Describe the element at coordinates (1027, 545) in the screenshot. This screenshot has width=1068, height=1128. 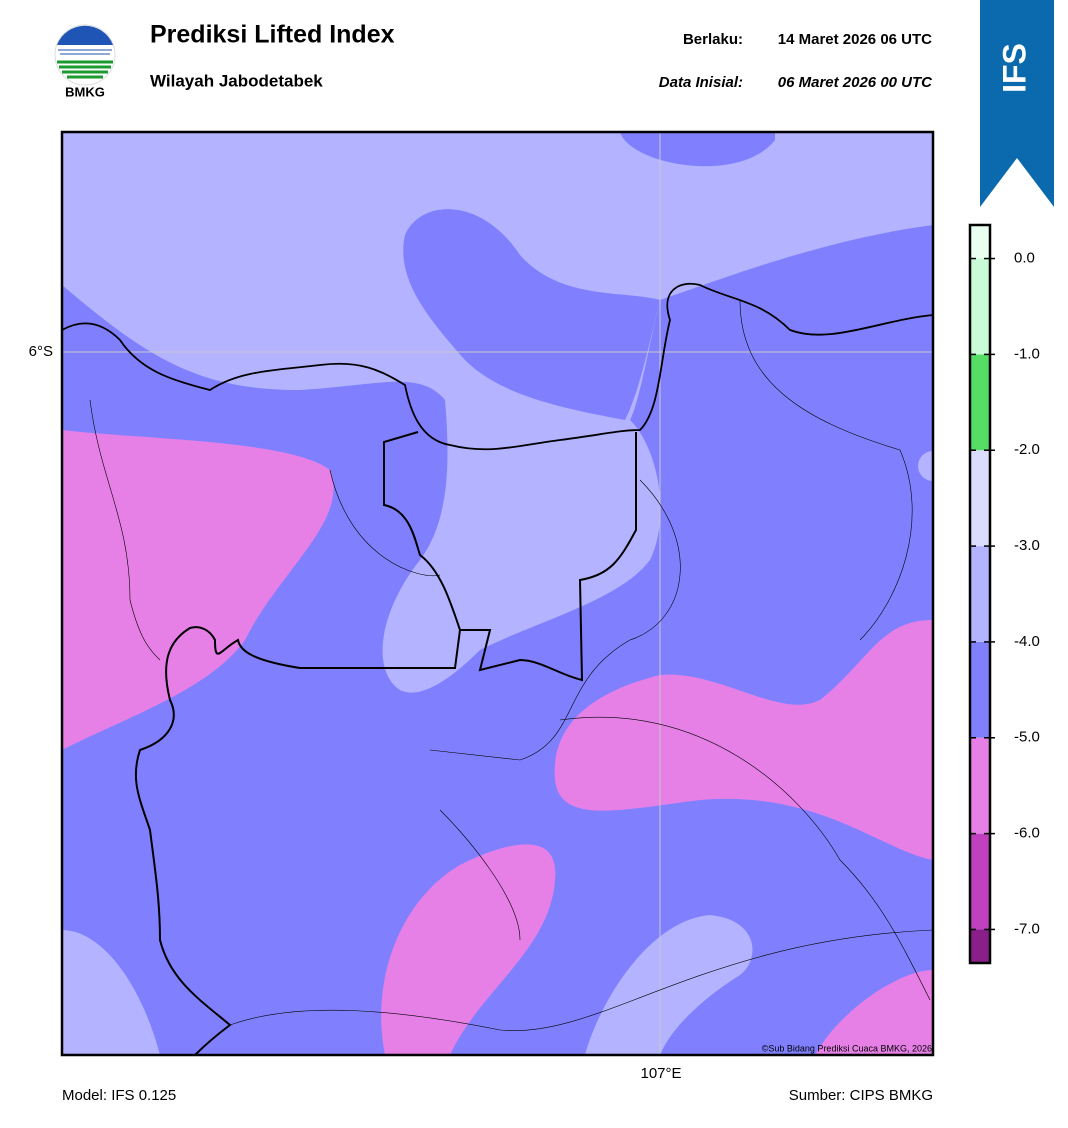
I see `colorbar-tick-label: -3.0` at that location.